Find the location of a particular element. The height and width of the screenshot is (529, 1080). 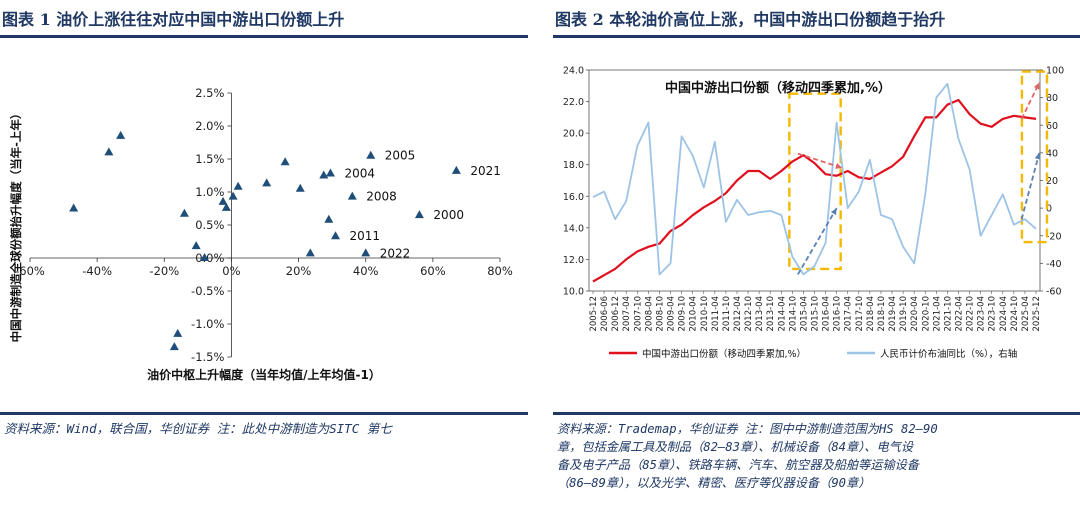

x-tick-label: 80% is located at coordinates (500, 271).